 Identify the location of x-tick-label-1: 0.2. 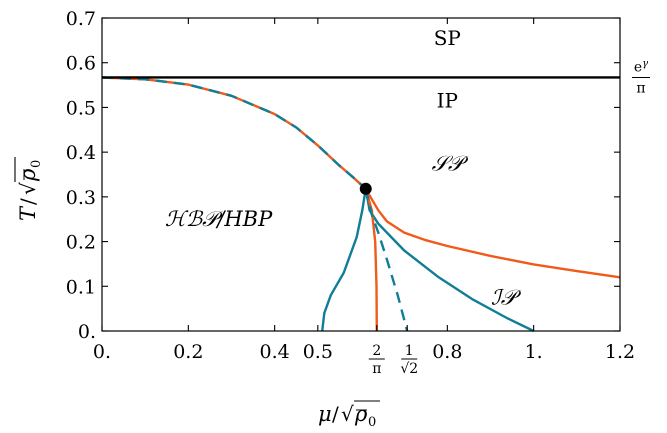
(188, 352).